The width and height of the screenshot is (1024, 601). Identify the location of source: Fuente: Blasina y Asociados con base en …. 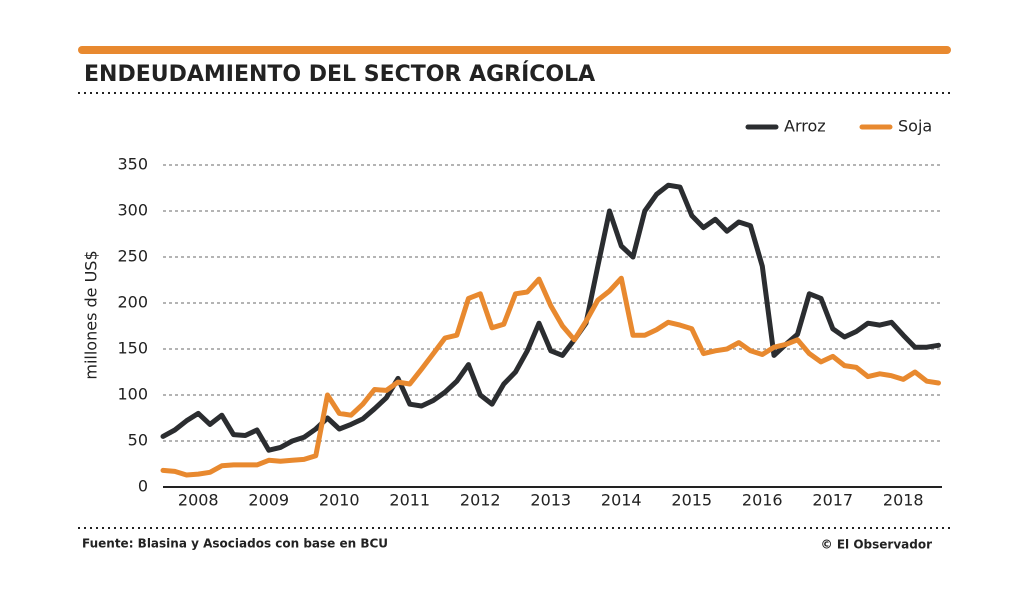
(235, 544).